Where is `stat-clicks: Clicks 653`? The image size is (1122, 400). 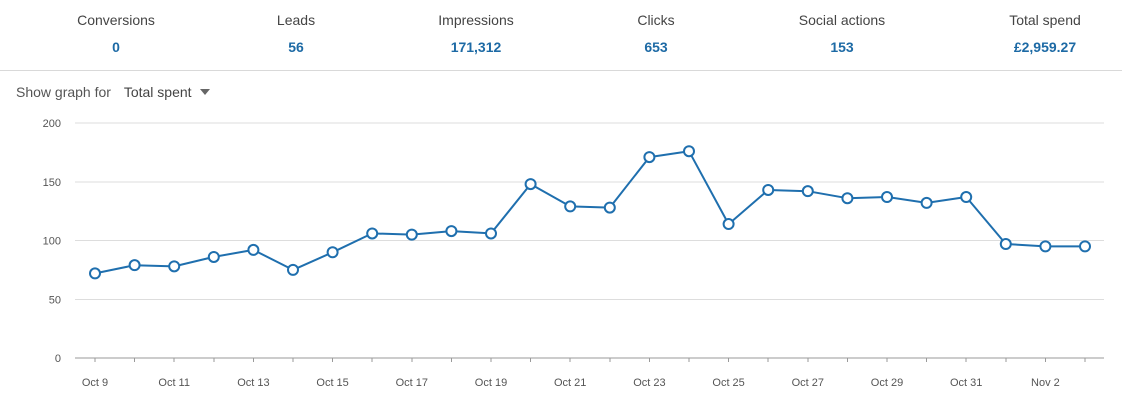
stat-clicks: Clicks 653 is located at coordinates (656, 33).